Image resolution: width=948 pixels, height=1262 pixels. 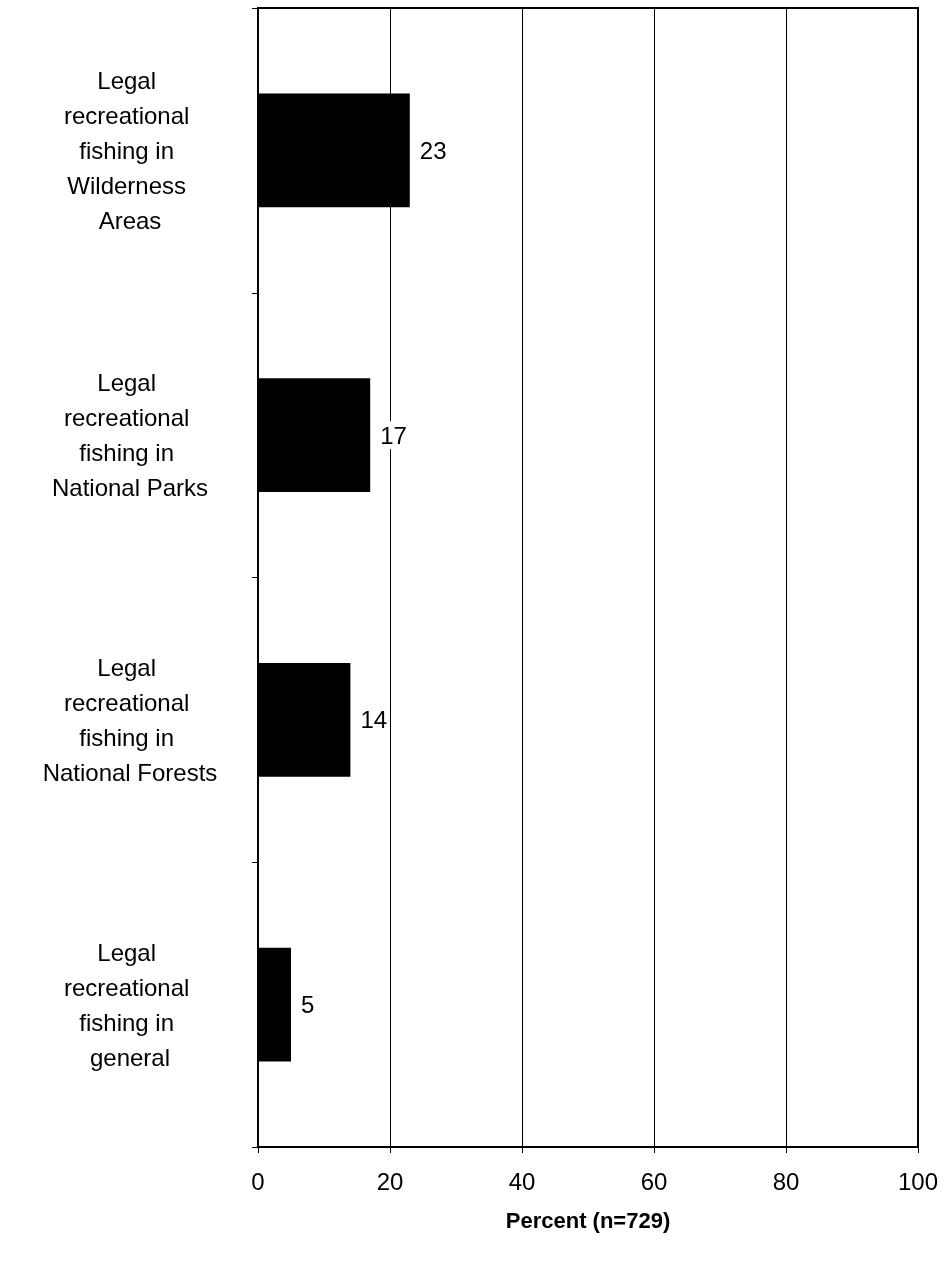 What do you see at coordinates (393, 435) in the screenshot?
I see `data-label: 17` at bounding box center [393, 435].